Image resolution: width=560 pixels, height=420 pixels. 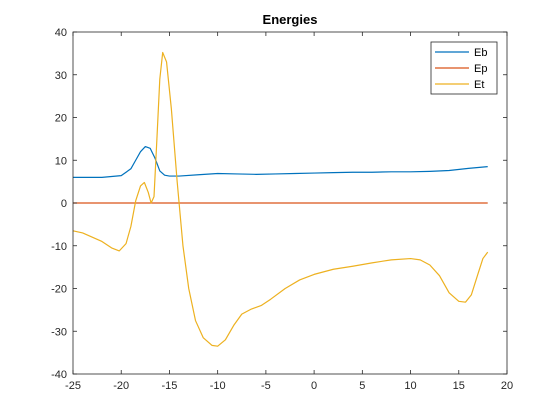 What do you see at coordinates (61, 33) in the screenshot?
I see `y-tick-label: 40` at bounding box center [61, 33].